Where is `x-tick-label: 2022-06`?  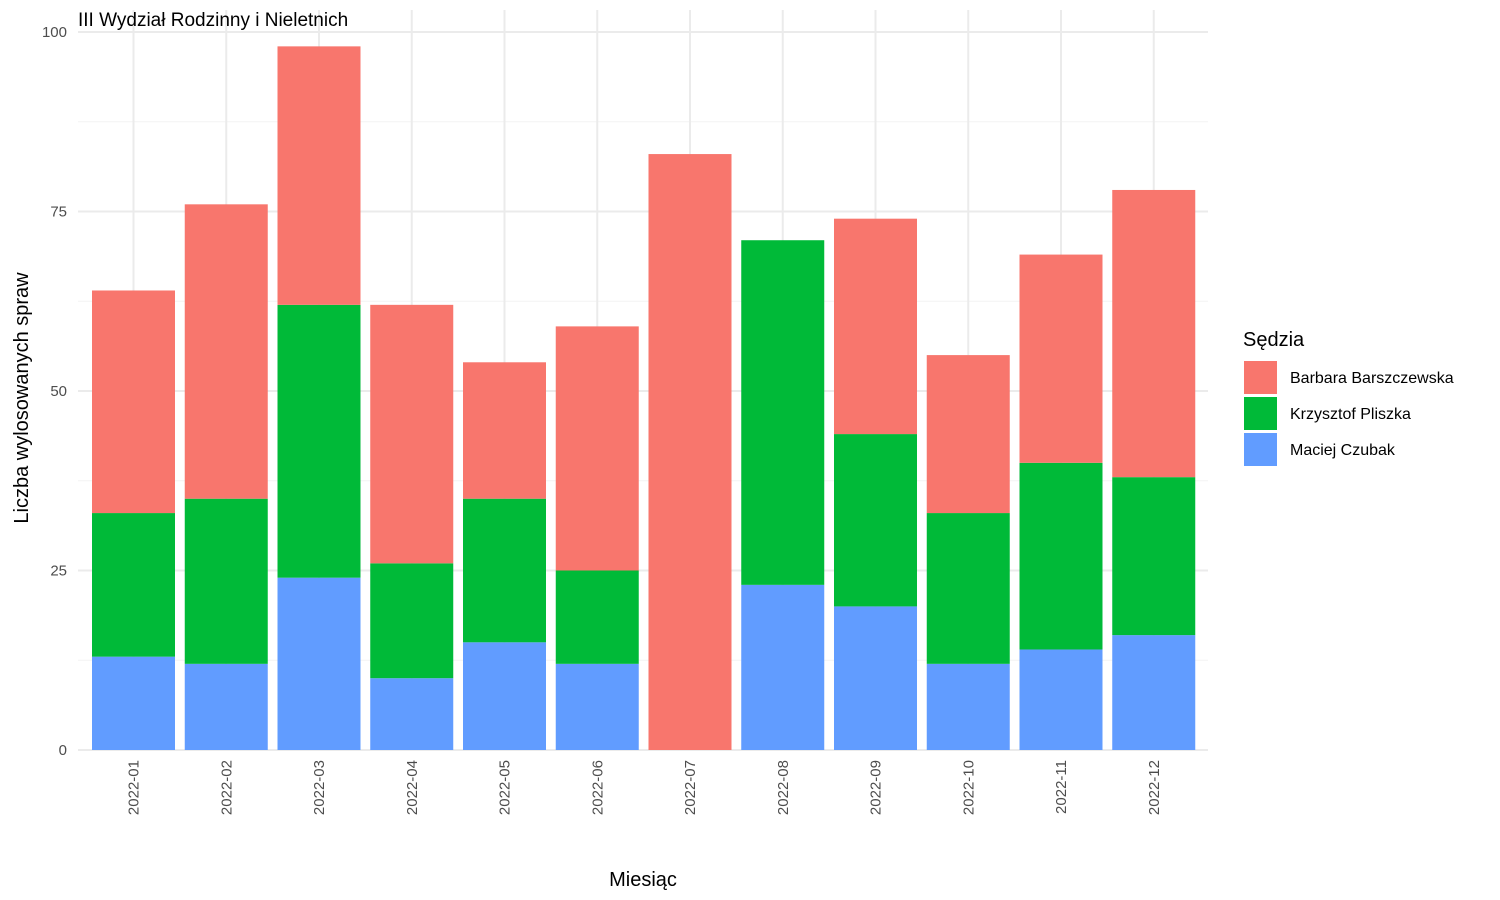
x-tick-label: 2022-06 is located at coordinates (597, 787).